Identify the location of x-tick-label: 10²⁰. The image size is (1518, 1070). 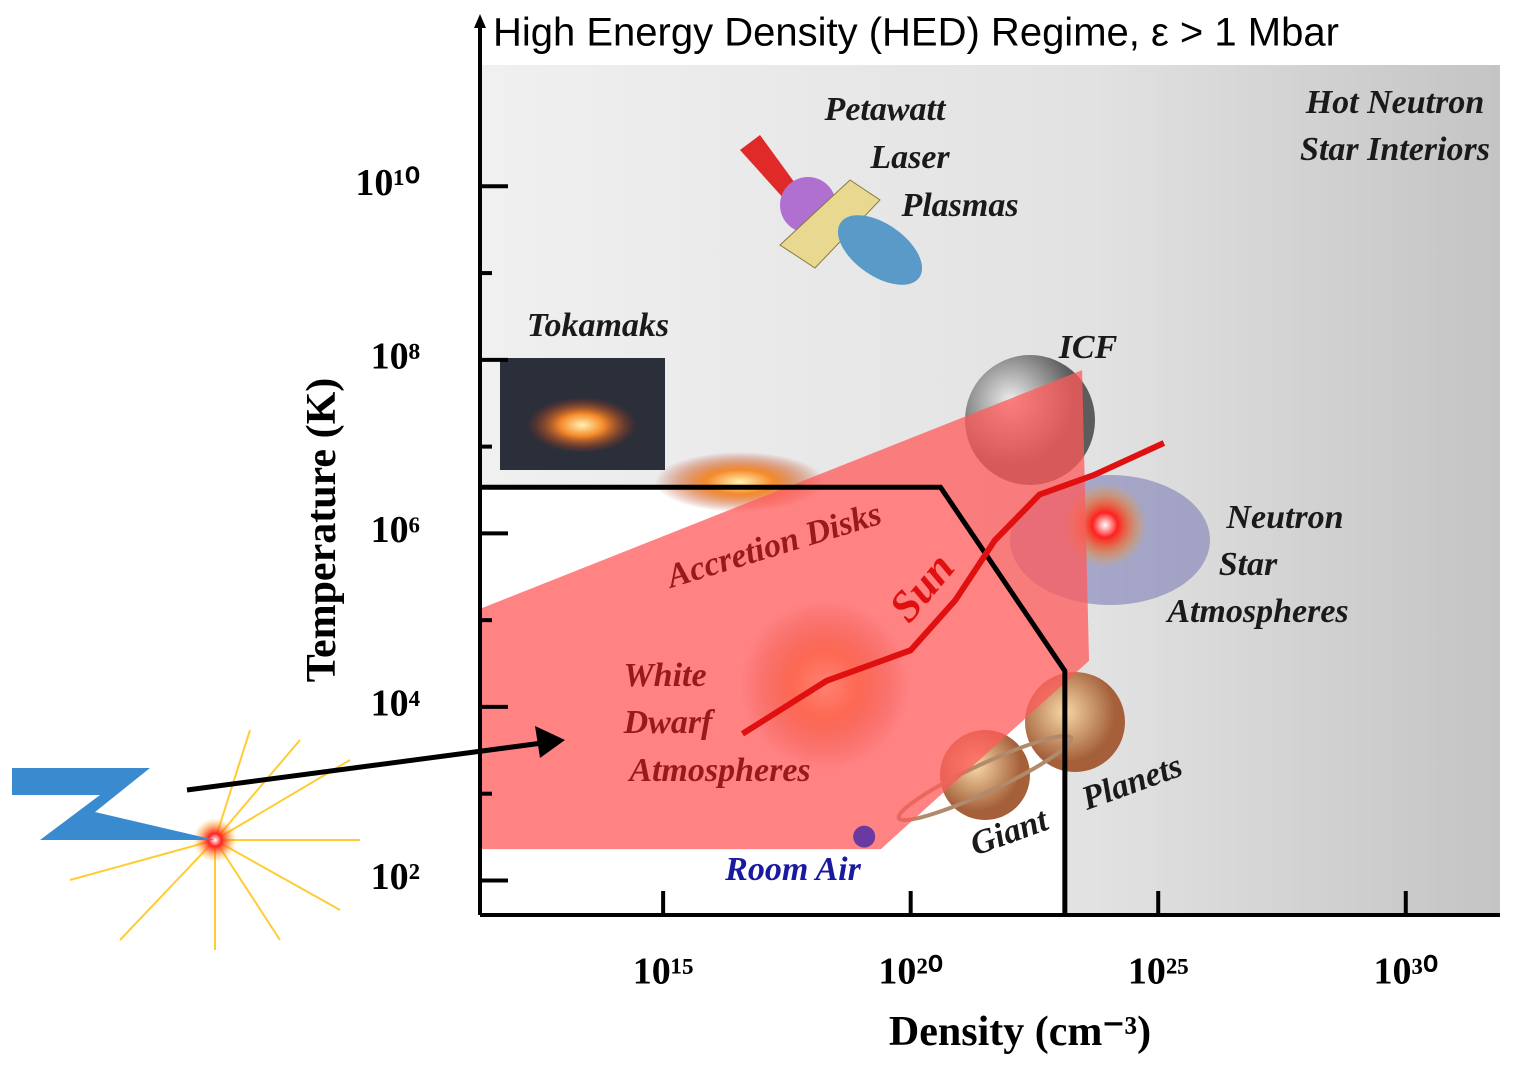
(910, 972).